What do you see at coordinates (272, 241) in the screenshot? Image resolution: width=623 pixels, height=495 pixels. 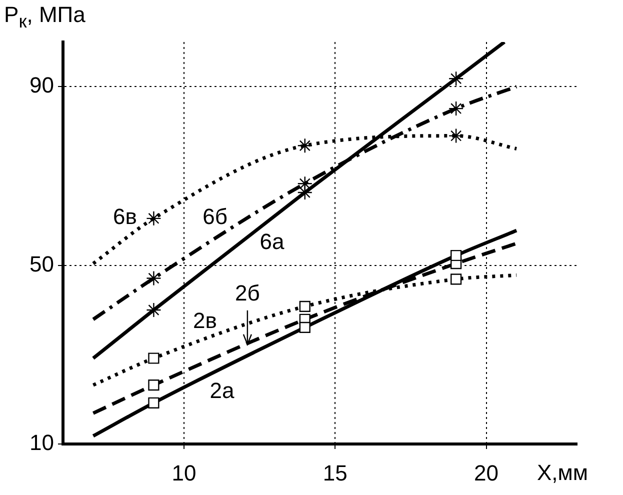 I see `annotation: 6а` at bounding box center [272, 241].